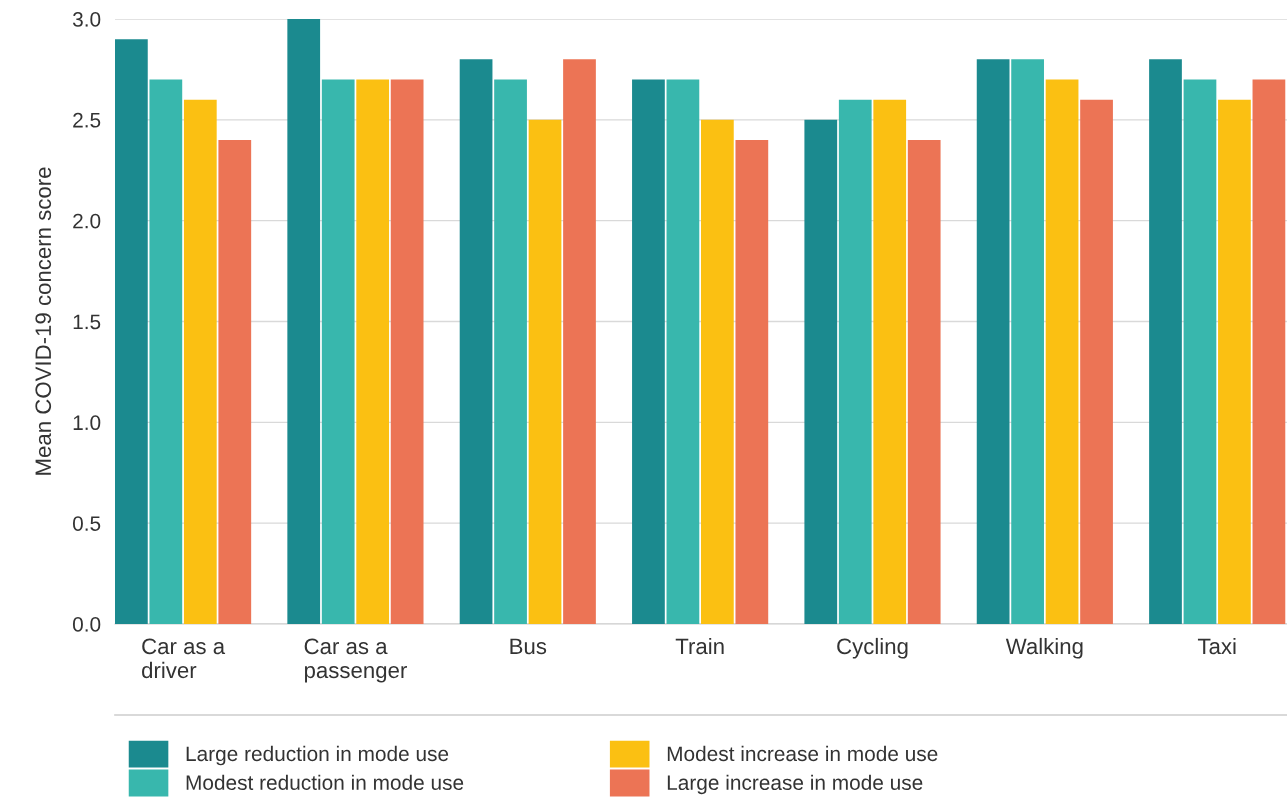 The width and height of the screenshot is (1287, 805). I want to click on y-tick-label: 3.0, so click(86, 19).